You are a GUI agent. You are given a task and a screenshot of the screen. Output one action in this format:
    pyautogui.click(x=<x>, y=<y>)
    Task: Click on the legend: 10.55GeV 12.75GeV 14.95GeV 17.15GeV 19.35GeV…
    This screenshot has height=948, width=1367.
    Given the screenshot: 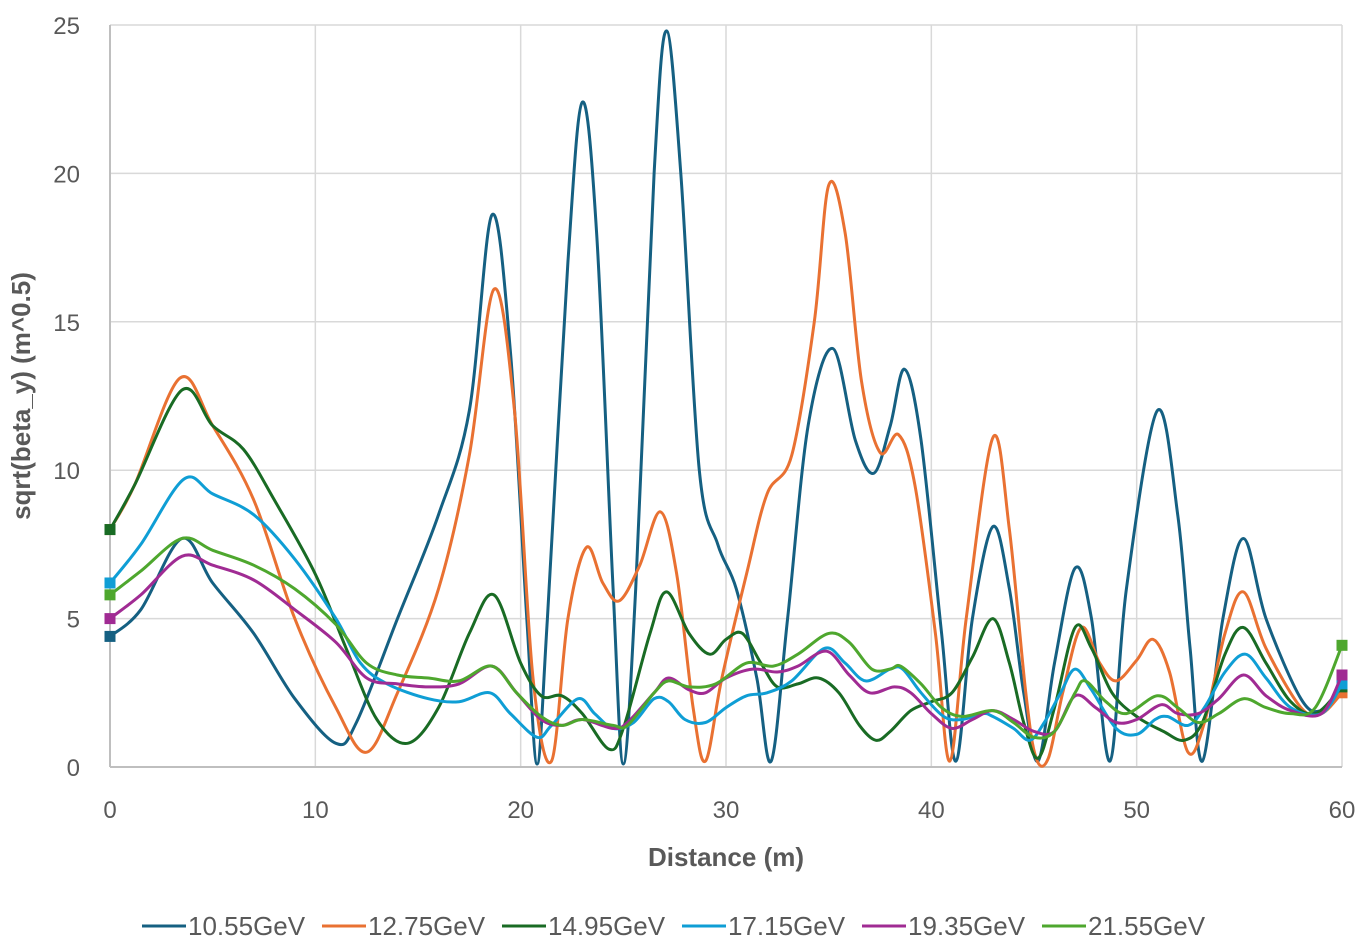 What is the action you would take?
    pyautogui.click(x=674, y=926)
    